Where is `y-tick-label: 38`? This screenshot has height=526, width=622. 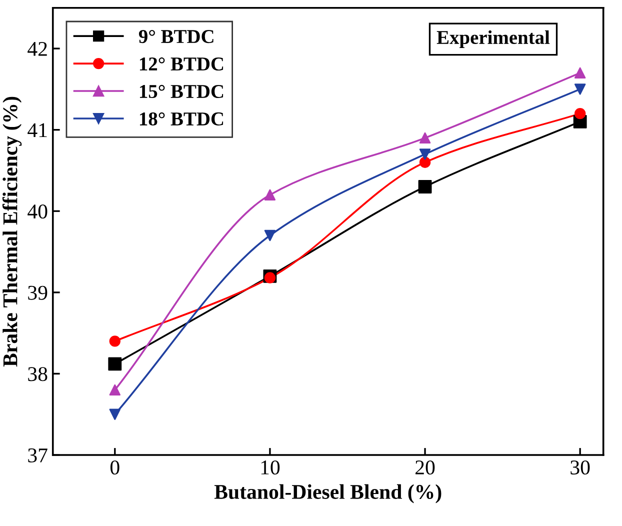 y-tick-label: 38 is located at coordinates (38, 374).